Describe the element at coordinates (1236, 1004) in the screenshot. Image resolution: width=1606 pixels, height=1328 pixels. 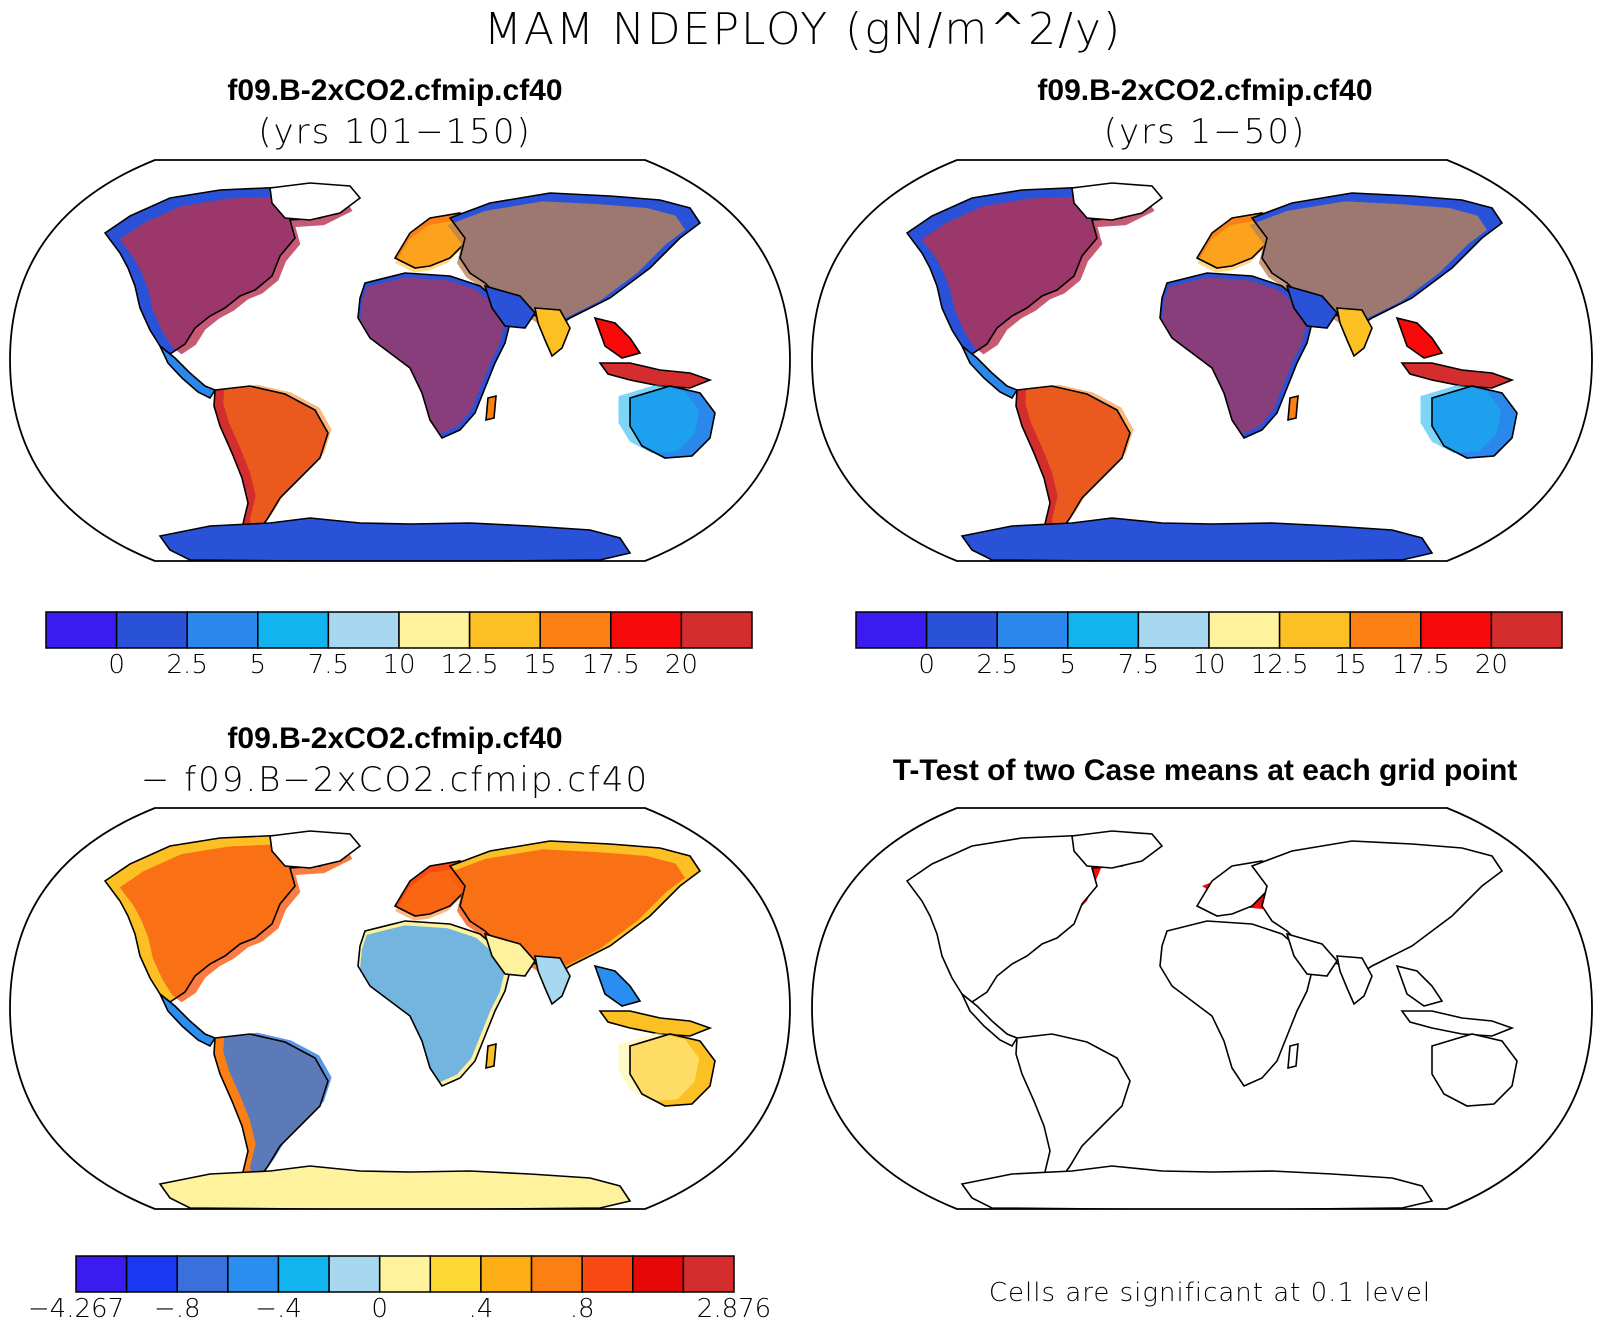
I see `continent-africa` at that location.